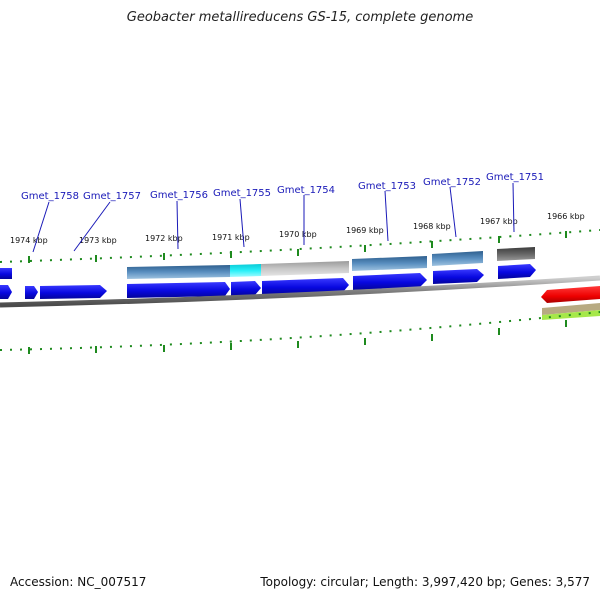  I want to click on kbp-label: 1971 kbp, so click(231, 237).